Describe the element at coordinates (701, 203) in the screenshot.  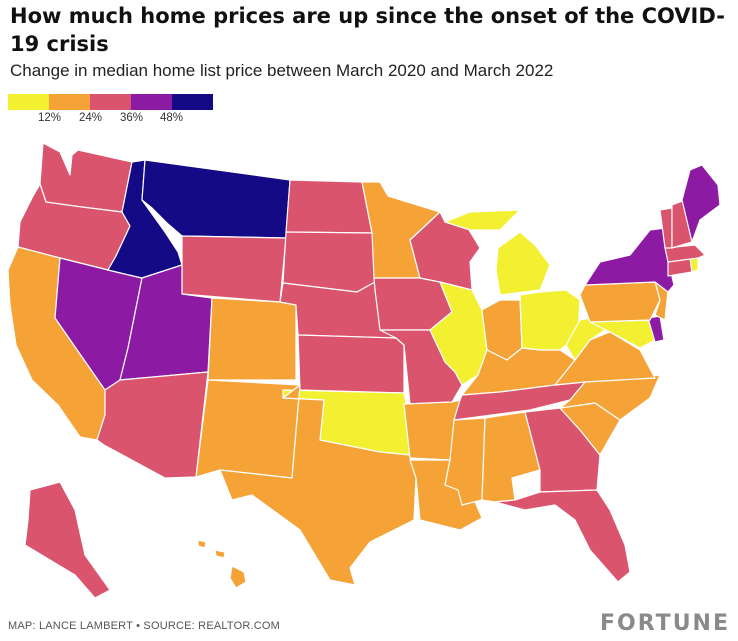
I see `state-me` at that location.